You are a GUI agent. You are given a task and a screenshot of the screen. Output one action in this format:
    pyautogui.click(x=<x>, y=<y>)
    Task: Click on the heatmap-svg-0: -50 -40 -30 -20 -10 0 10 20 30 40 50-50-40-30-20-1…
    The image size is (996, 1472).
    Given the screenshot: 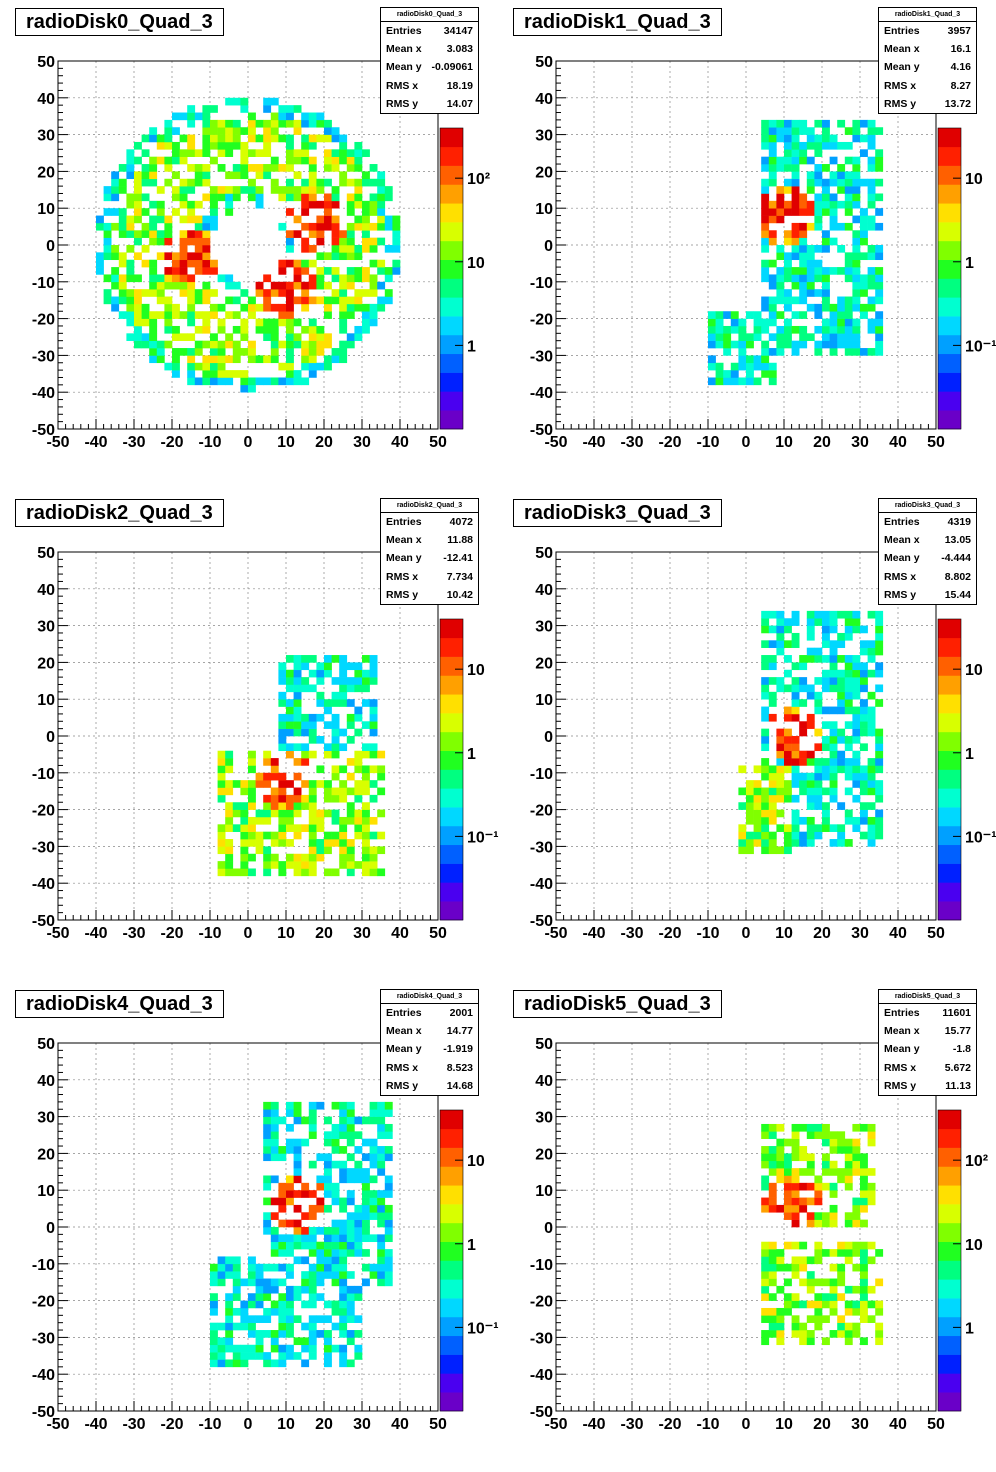 What is the action you would take?
    pyautogui.click(x=261, y=252)
    